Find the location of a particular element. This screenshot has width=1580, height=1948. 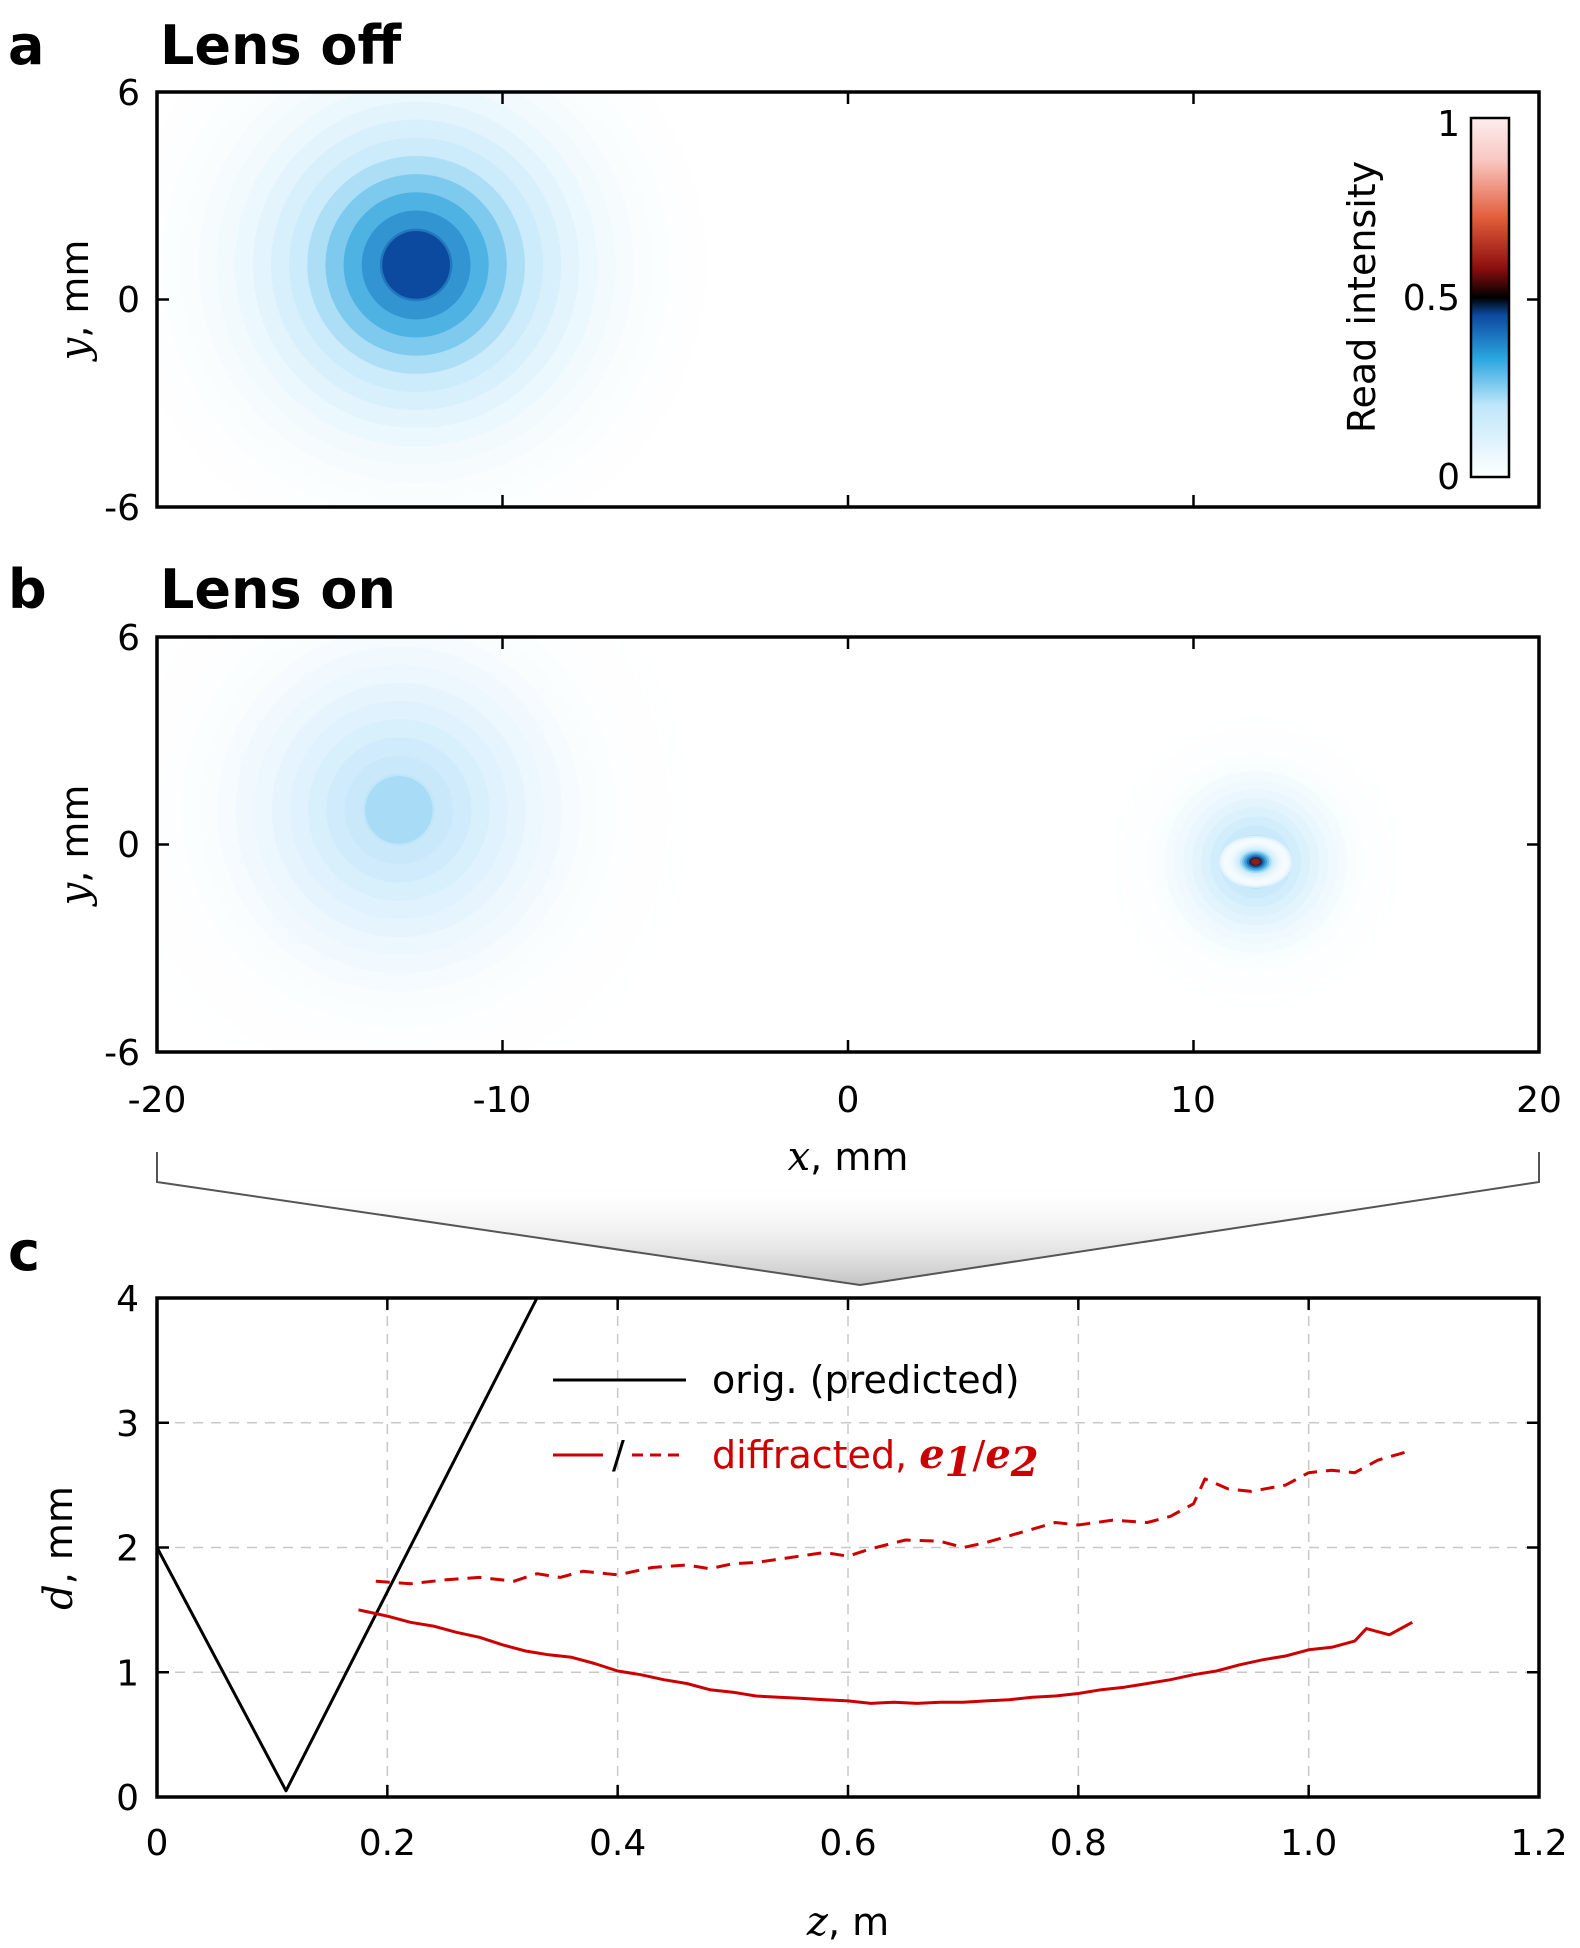

xtick-label: 20 is located at coordinates (1539, 1100).